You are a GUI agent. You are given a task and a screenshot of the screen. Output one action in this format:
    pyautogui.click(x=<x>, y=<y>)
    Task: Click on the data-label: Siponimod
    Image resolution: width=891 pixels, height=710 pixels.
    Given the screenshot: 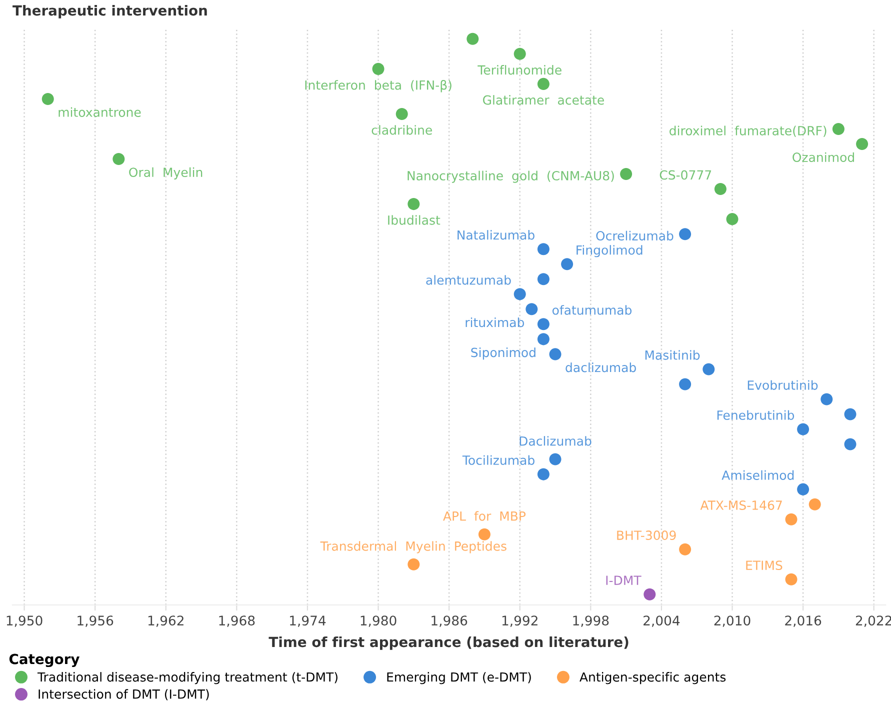 What is the action you would take?
    pyautogui.click(x=503, y=354)
    